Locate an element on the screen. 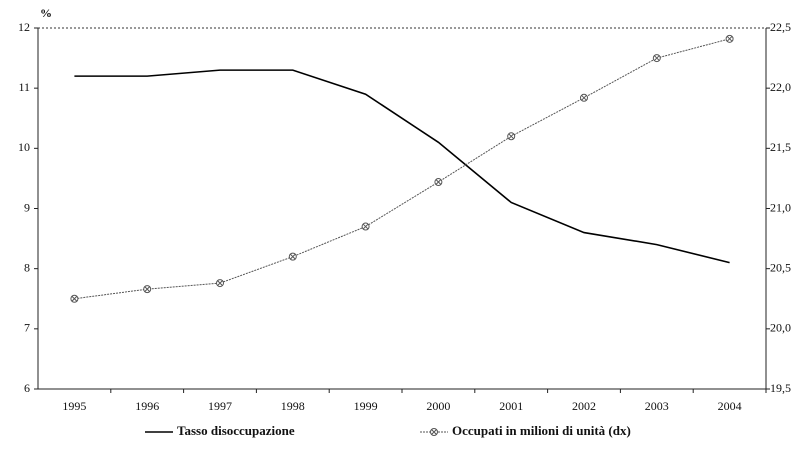  y-tick-label: 12 is located at coordinates (24, 27).